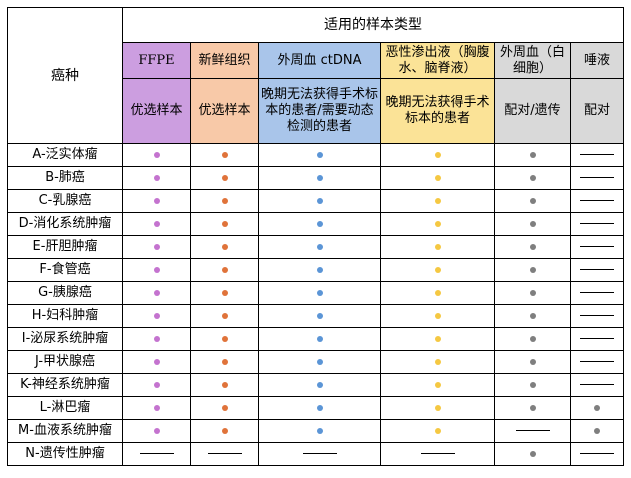  Describe the element at coordinates (532, 60) in the screenshot. I see `sample-type-white: 外周血（白细胞）` at that location.